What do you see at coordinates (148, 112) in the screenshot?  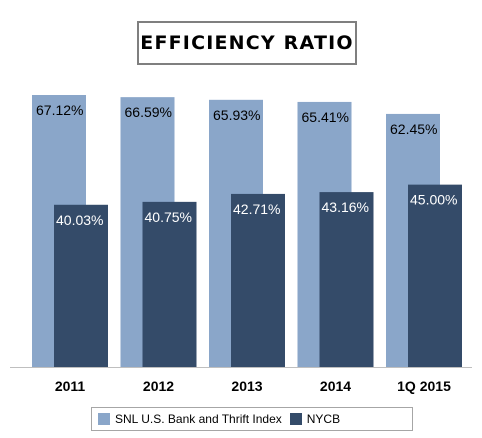 I see `data-label-snl-1: 66.59%` at bounding box center [148, 112].